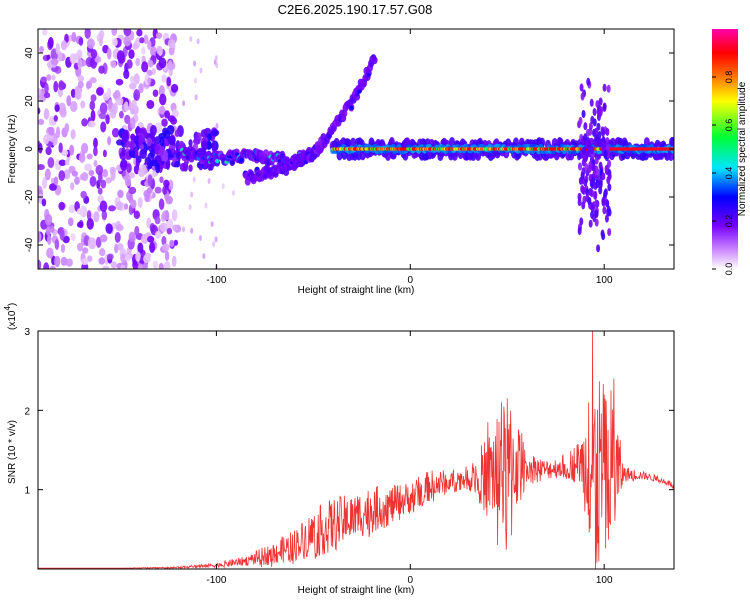 Image resolution: width=750 pixels, height=600 pixels. I want to click on colorbar-label: Normalized spectral amplitude, so click(742, 148).